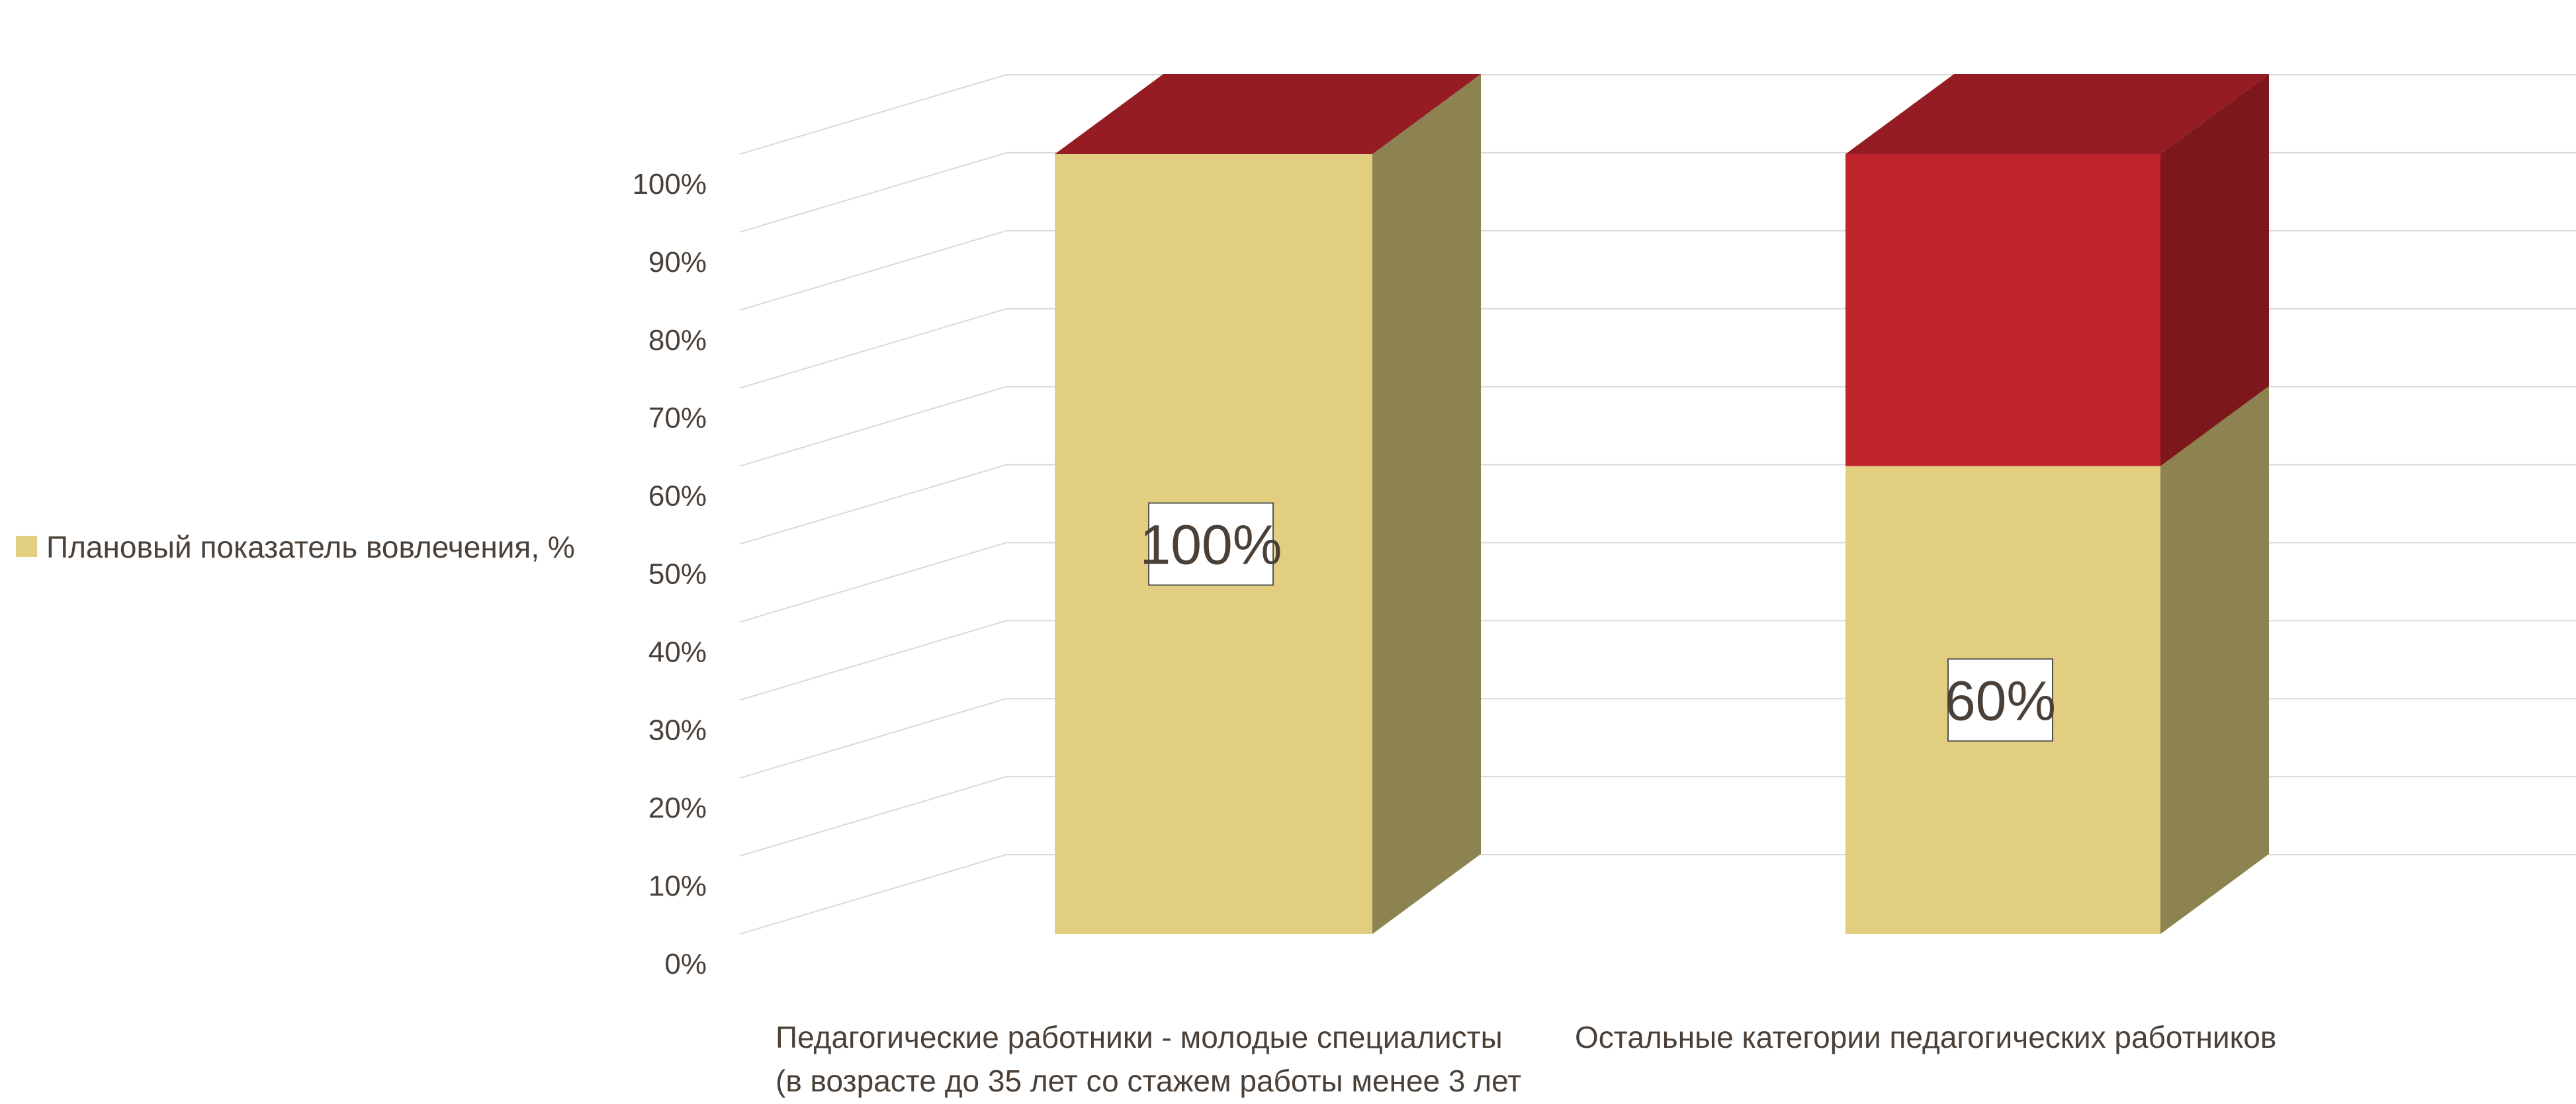 This screenshot has height=1104, width=2576. Describe the element at coordinates (685, 964) in the screenshot. I see `y-tick-label: 0%` at that location.